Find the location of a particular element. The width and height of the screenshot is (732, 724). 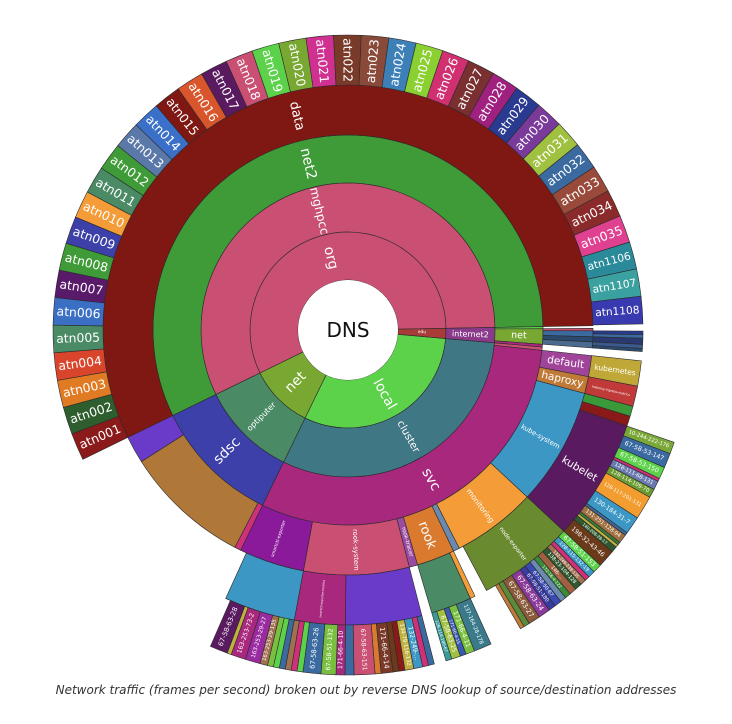

sunburst-slice-atn022 is located at coordinates (347, 60).